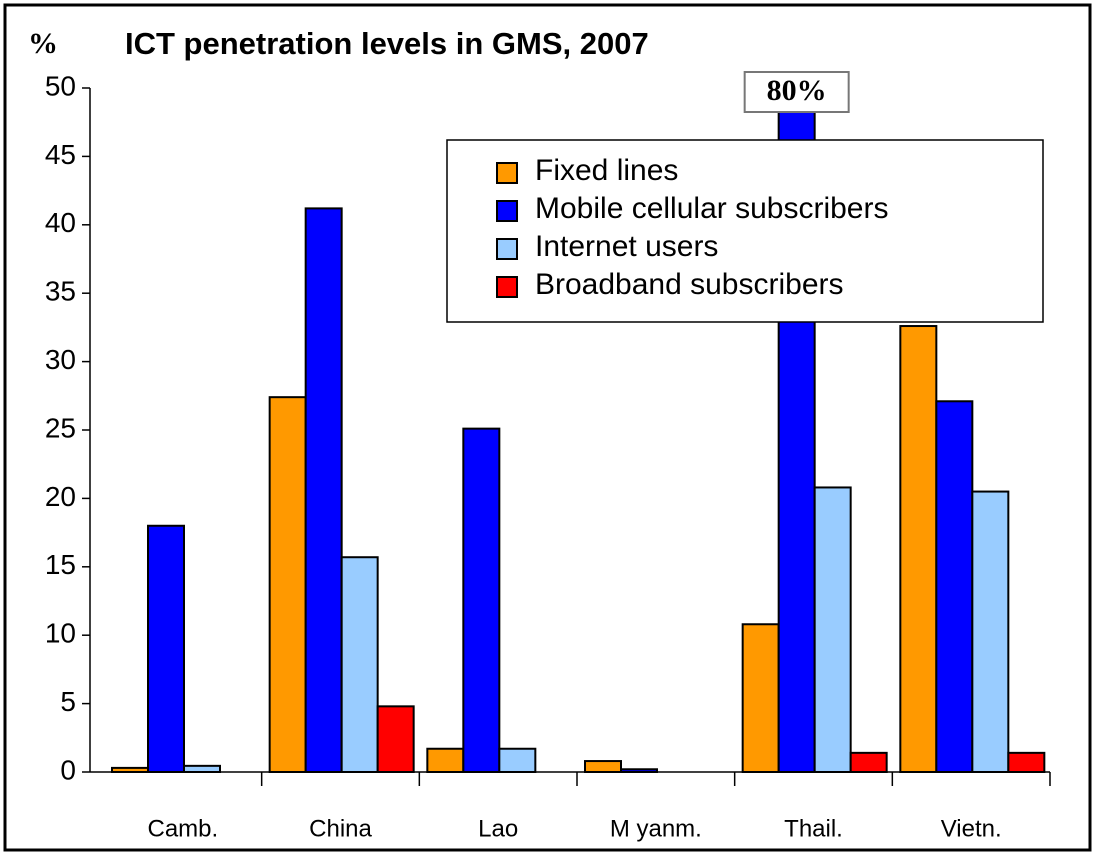 Image resolution: width=1097 pixels, height=856 pixels. What do you see at coordinates (43, 43) in the screenshot?
I see `y-axis-label: %` at bounding box center [43, 43].